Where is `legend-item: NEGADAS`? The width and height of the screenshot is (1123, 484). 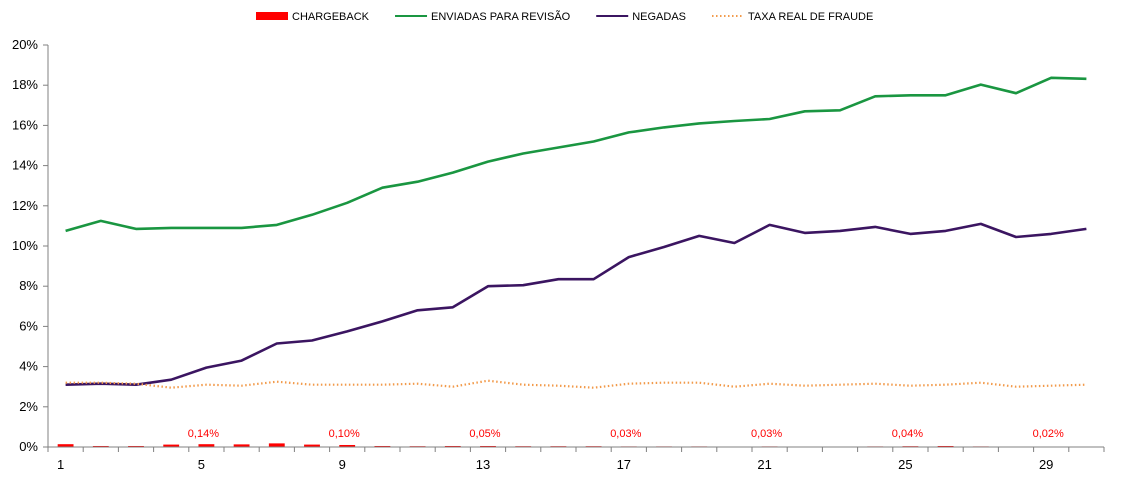
legend-item: NEGADAS is located at coordinates (641, 17).